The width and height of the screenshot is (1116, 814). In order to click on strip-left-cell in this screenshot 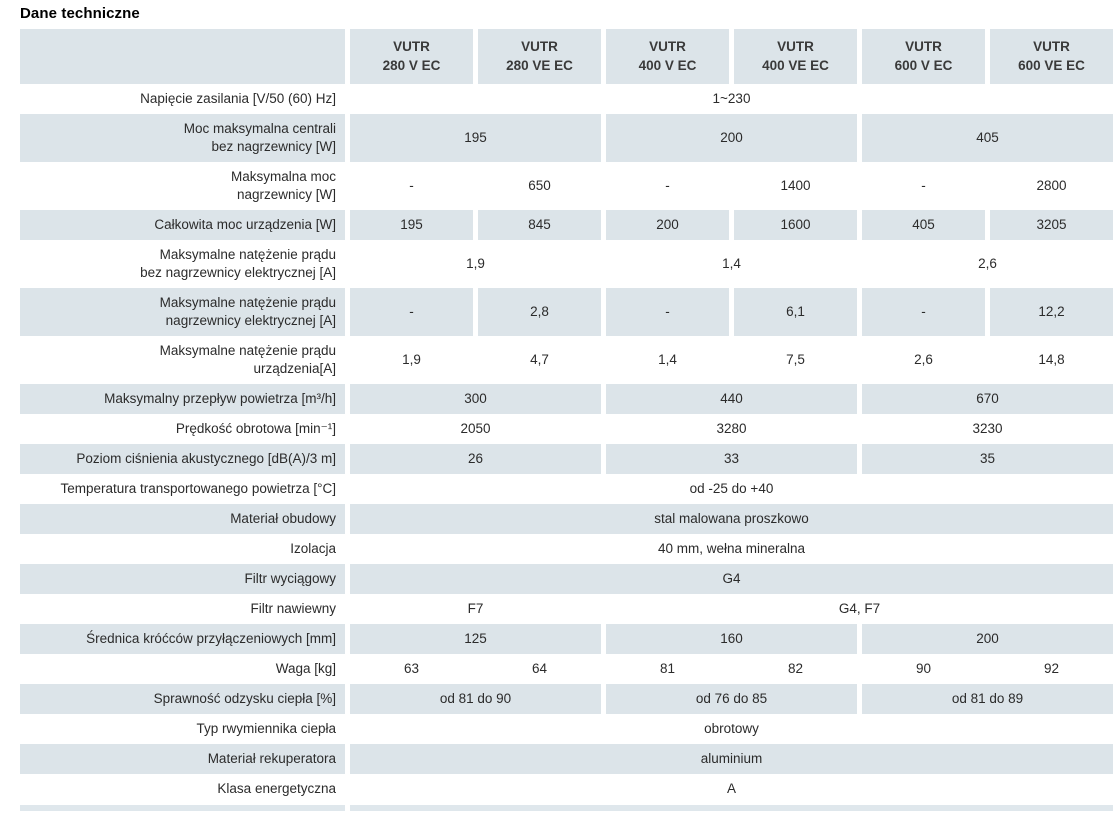, I will do `click(182, 808)`.